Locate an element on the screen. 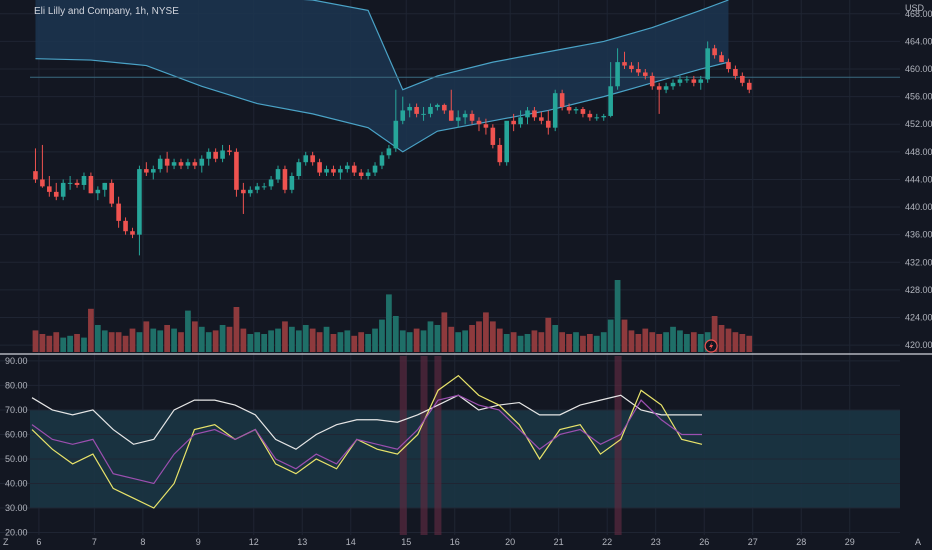 The image size is (932, 550). corner-left-label: Z is located at coordinates (6, 542).